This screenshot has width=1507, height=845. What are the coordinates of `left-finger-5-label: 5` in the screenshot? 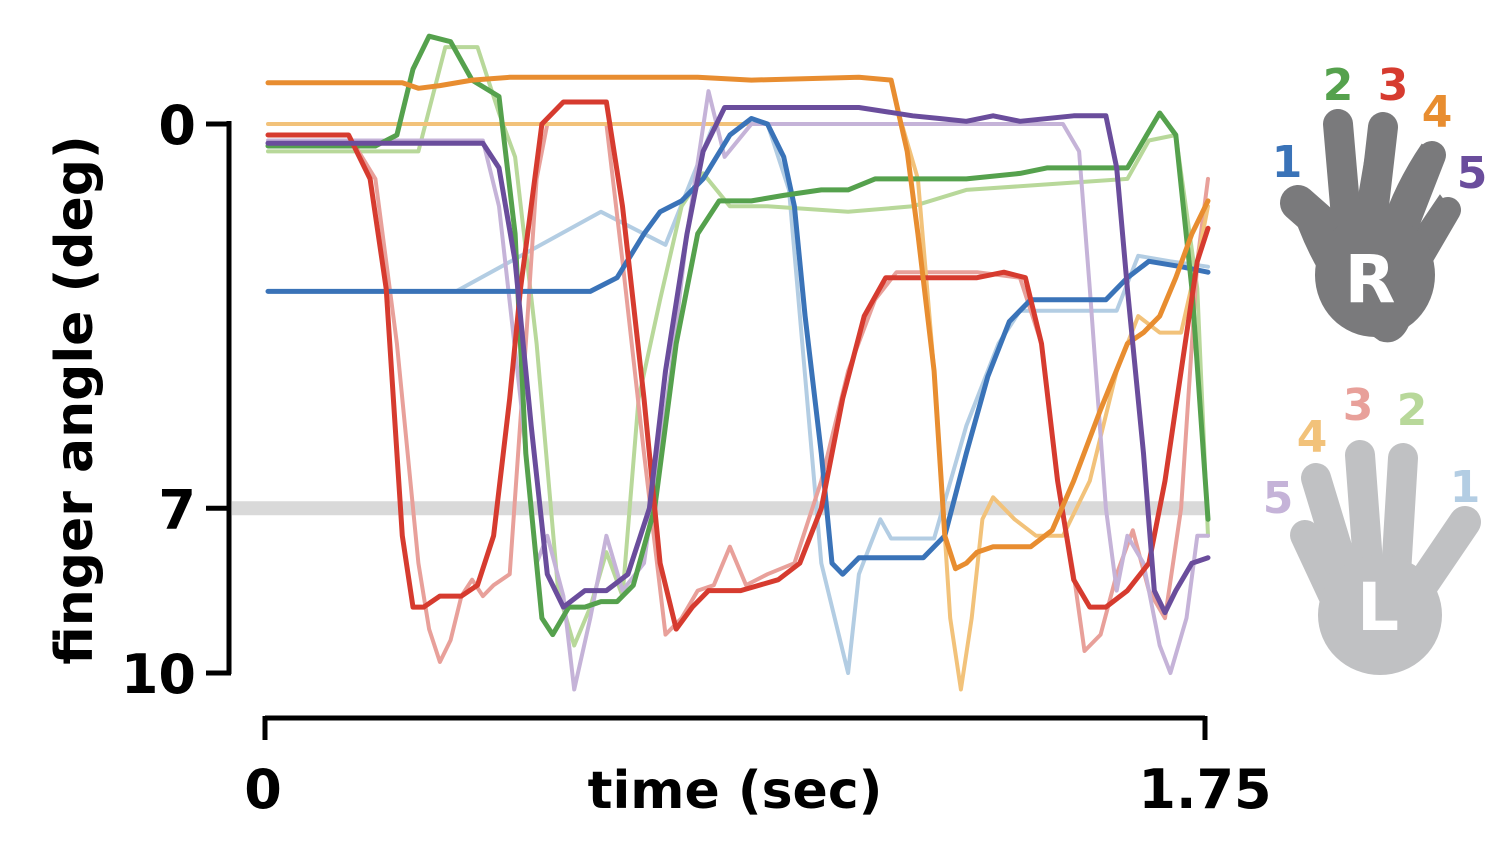 It's located at (1278, 498).